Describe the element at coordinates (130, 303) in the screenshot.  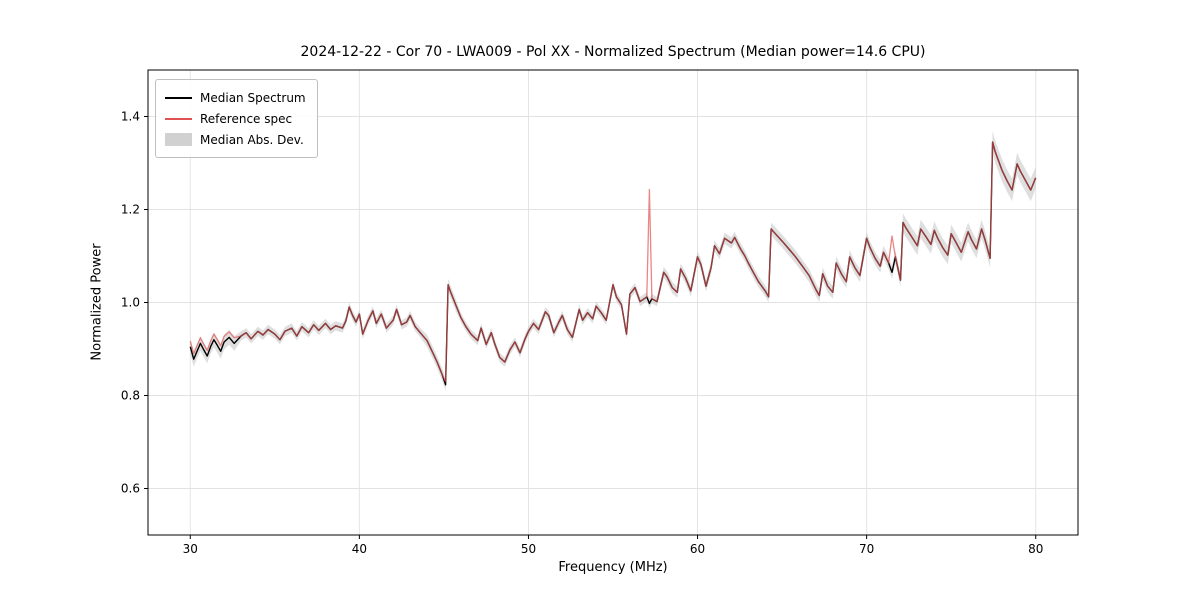
I see `y-tick-label: 1.0` at that location.